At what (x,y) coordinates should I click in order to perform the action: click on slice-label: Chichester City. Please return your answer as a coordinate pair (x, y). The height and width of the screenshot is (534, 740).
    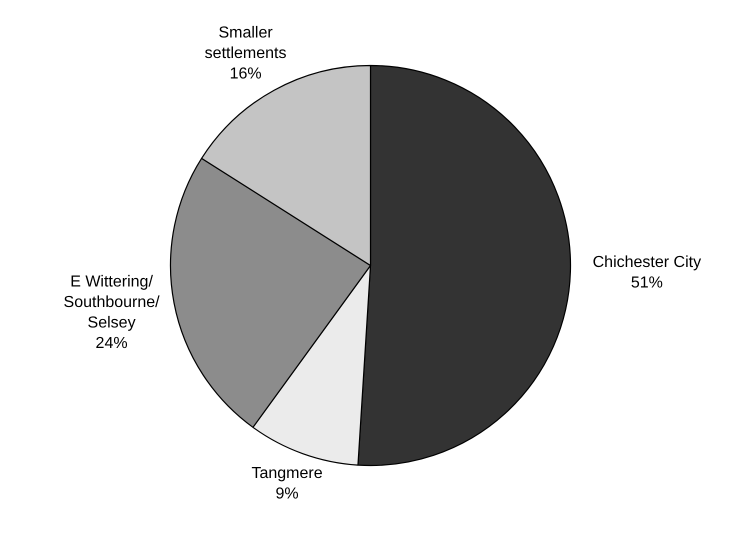
    Looking at the image, I should click on (647, 263).